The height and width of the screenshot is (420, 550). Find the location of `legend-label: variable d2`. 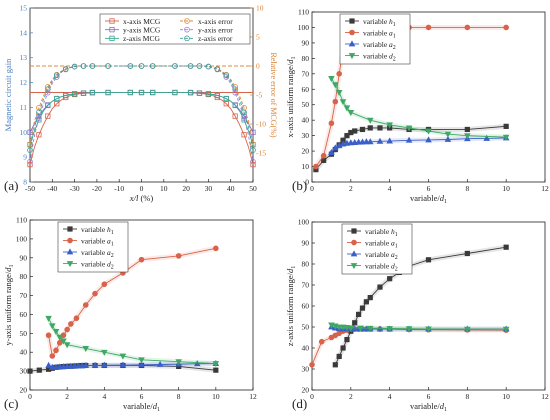

legend-label: variable d2 is located at coordinates (97, 264).